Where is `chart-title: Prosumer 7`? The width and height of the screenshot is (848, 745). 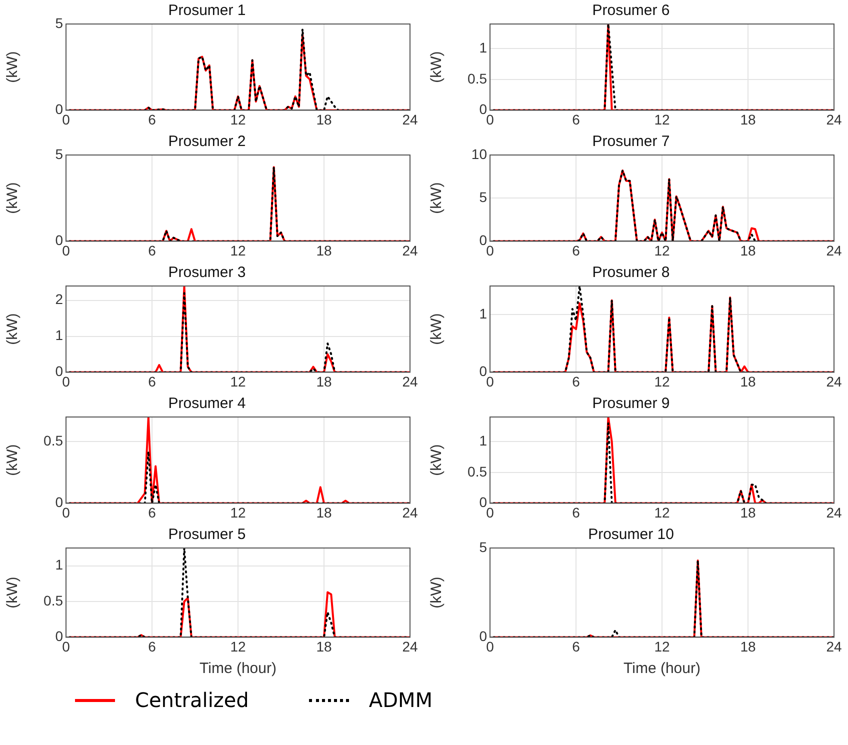
chart-title: Prosumer 7 is located at coordinates (631, 141).